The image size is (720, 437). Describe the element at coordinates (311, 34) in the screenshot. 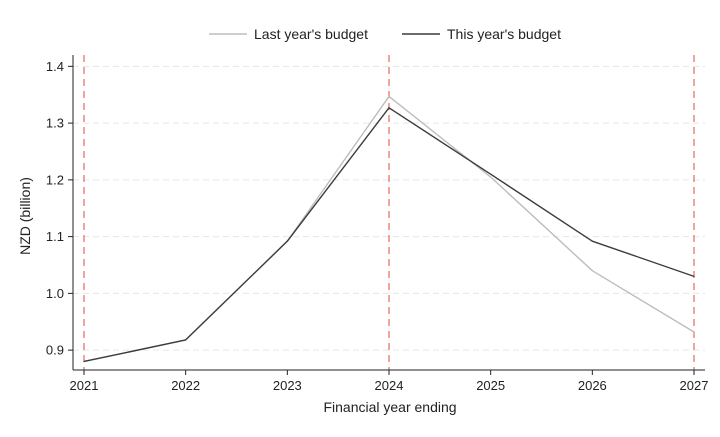

I see `legend-label-0: Last year's budget` at that location.